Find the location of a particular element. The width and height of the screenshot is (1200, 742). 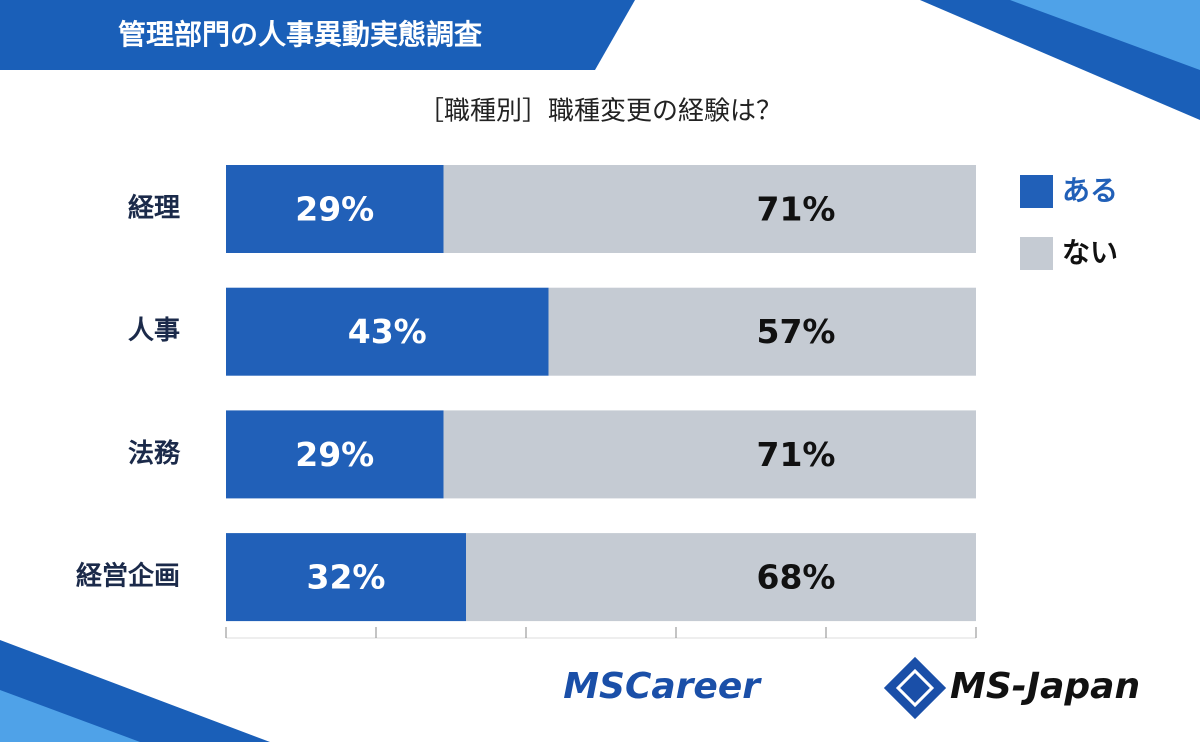

value-label: 43% is located at coordinates (387, 331).